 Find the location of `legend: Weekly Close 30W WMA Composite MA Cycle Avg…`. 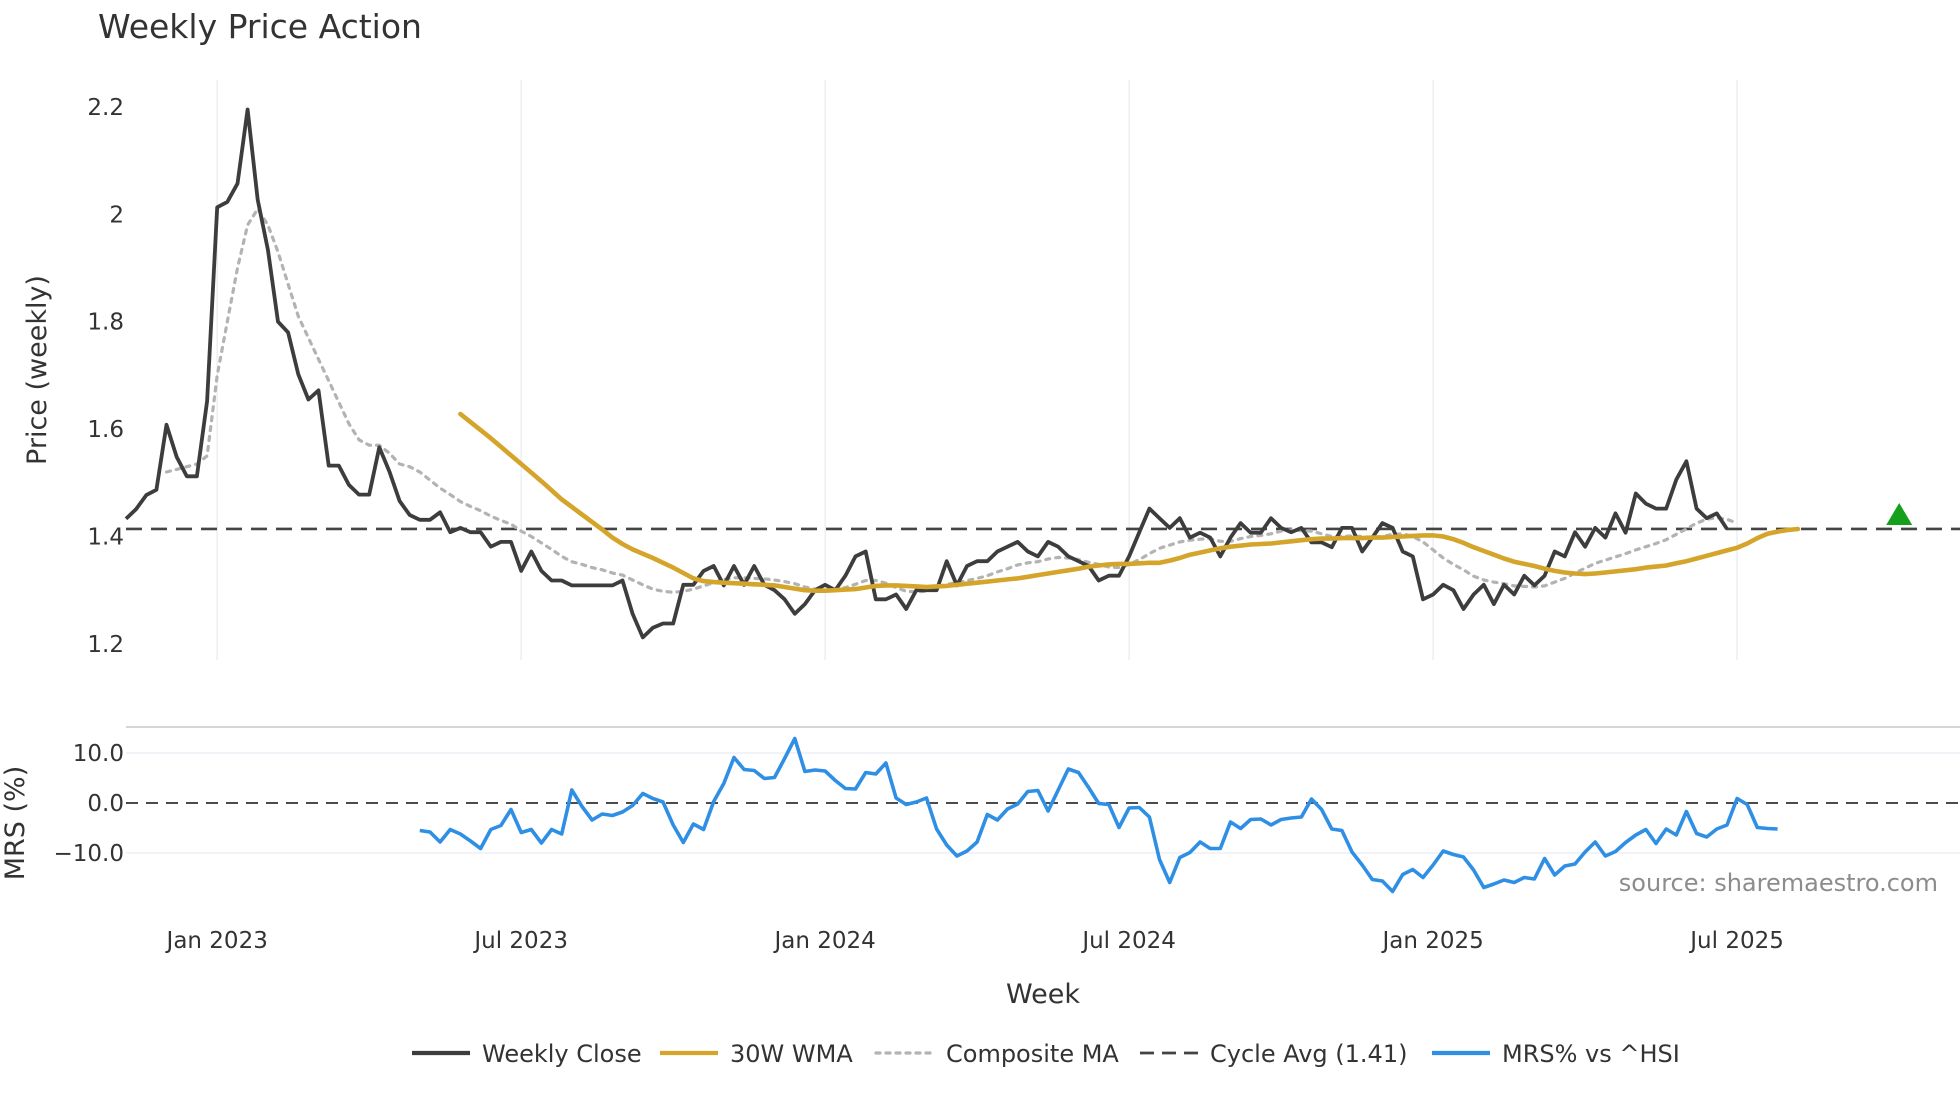

legend: Weekly Close 30W WMA Composite MA Cycle Avg… is located at coordinates (1046, 1054).